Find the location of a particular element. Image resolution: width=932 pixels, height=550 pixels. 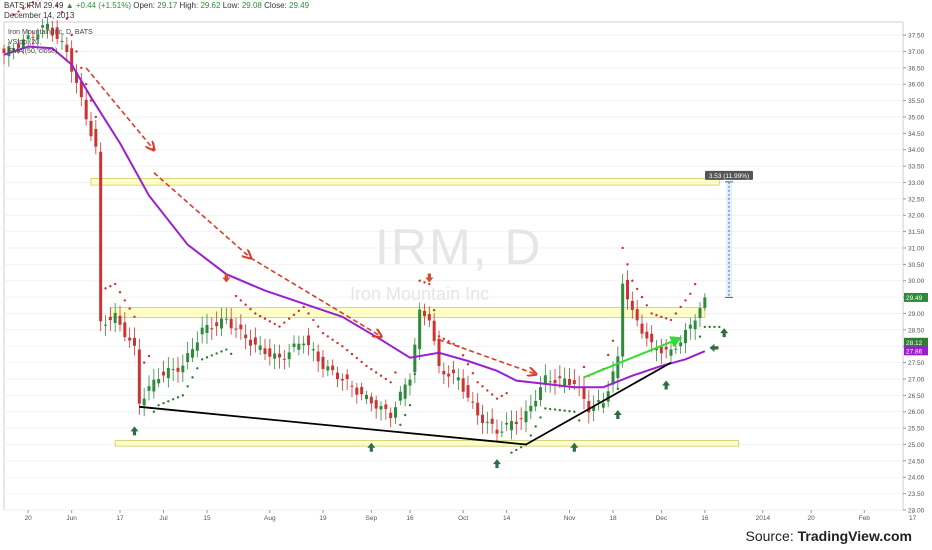

support-resistance-zone is located at coordinates (405, 182).